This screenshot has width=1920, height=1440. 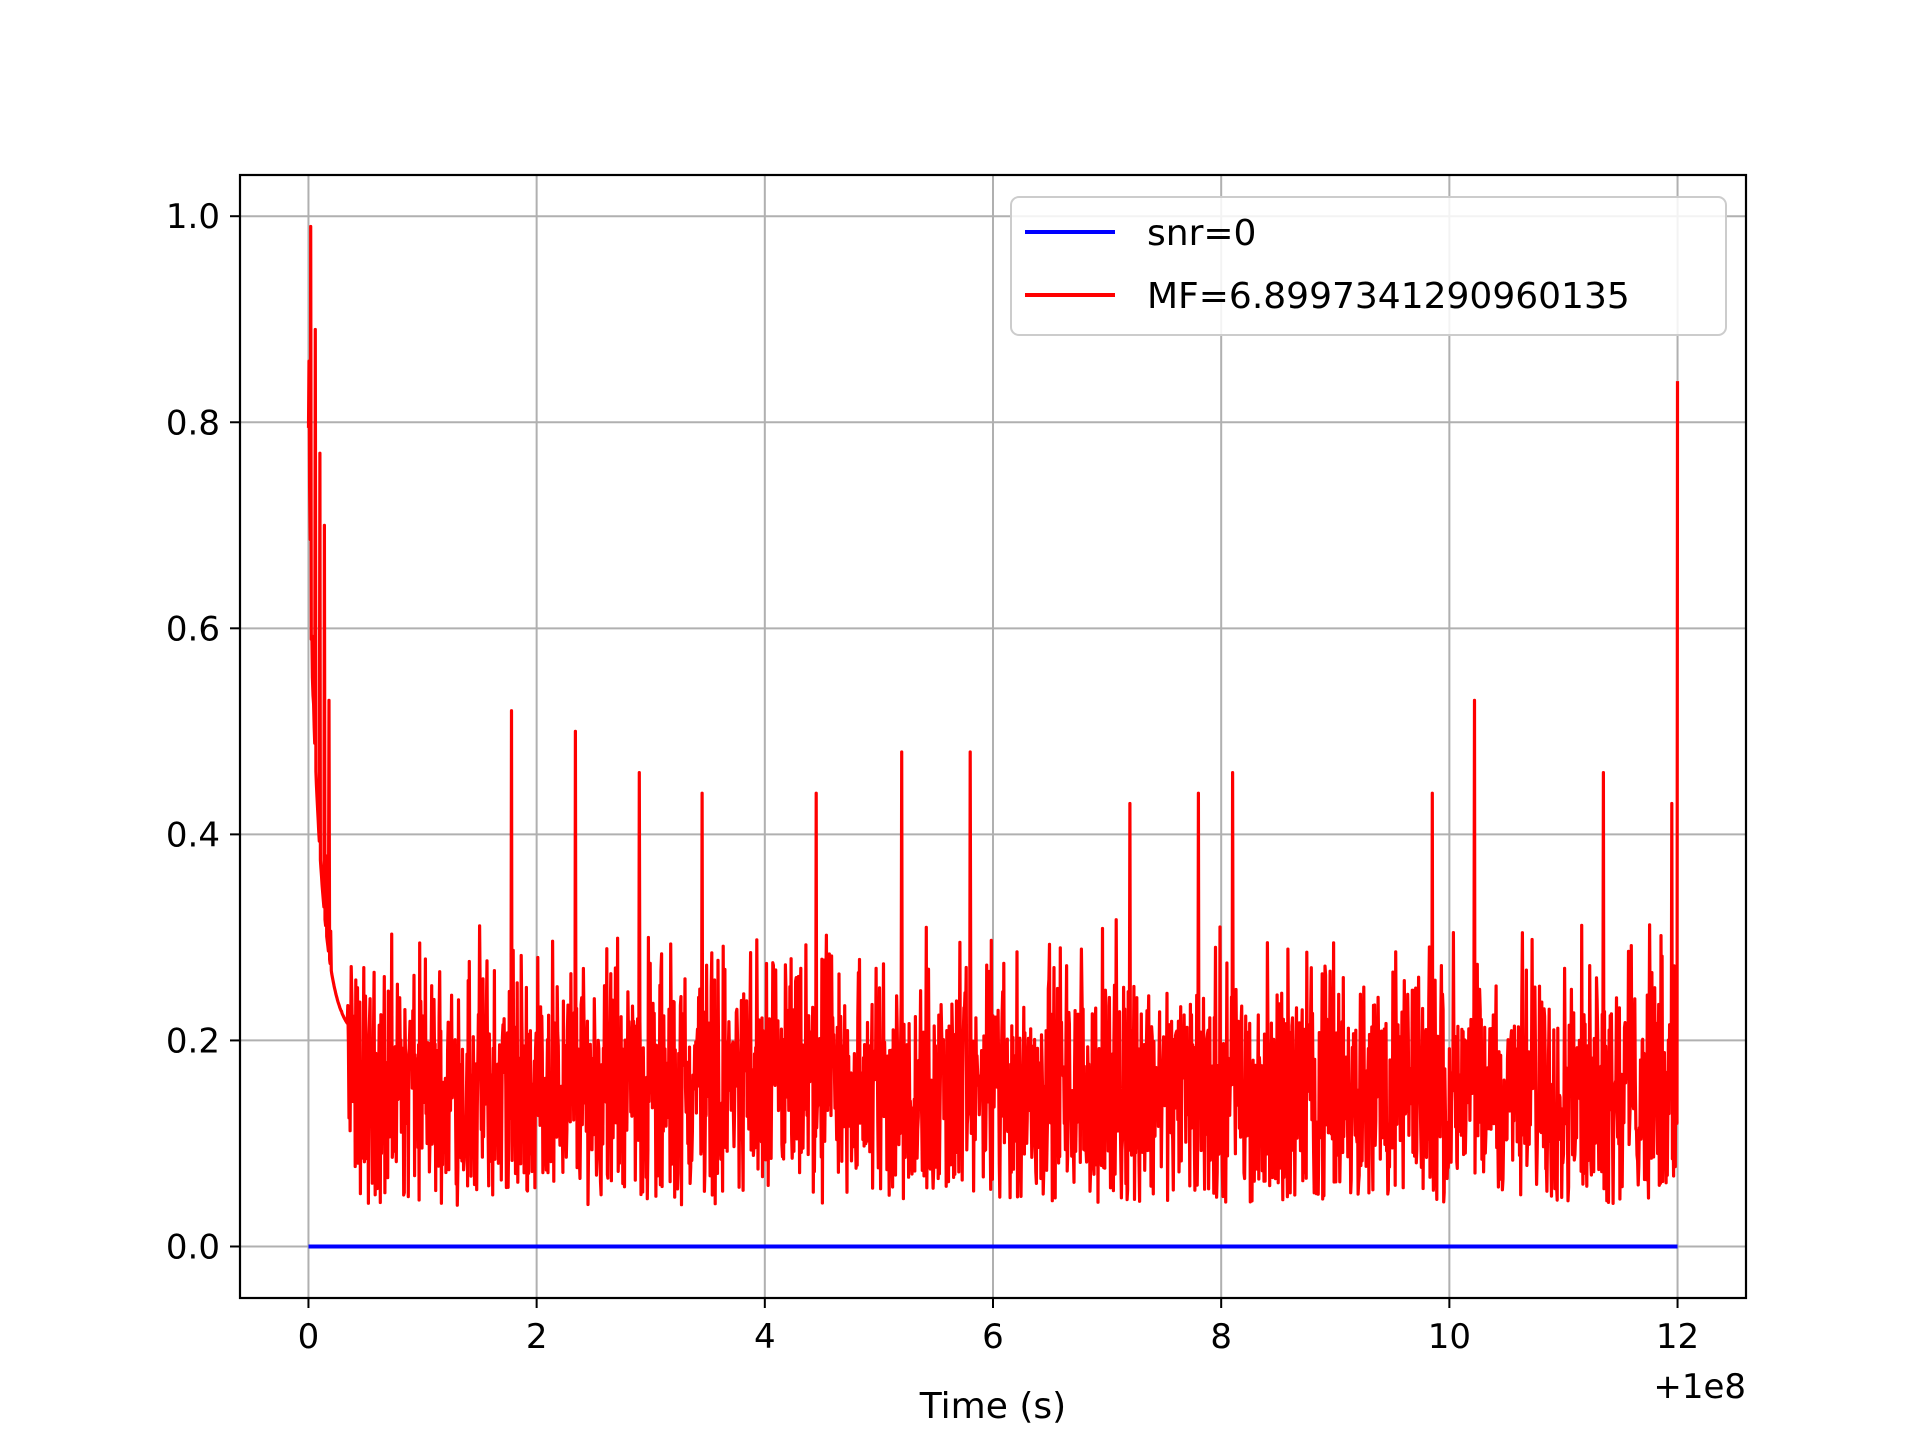 I want to click on x-tick-label: 12, so click(x=1677, y=1337).